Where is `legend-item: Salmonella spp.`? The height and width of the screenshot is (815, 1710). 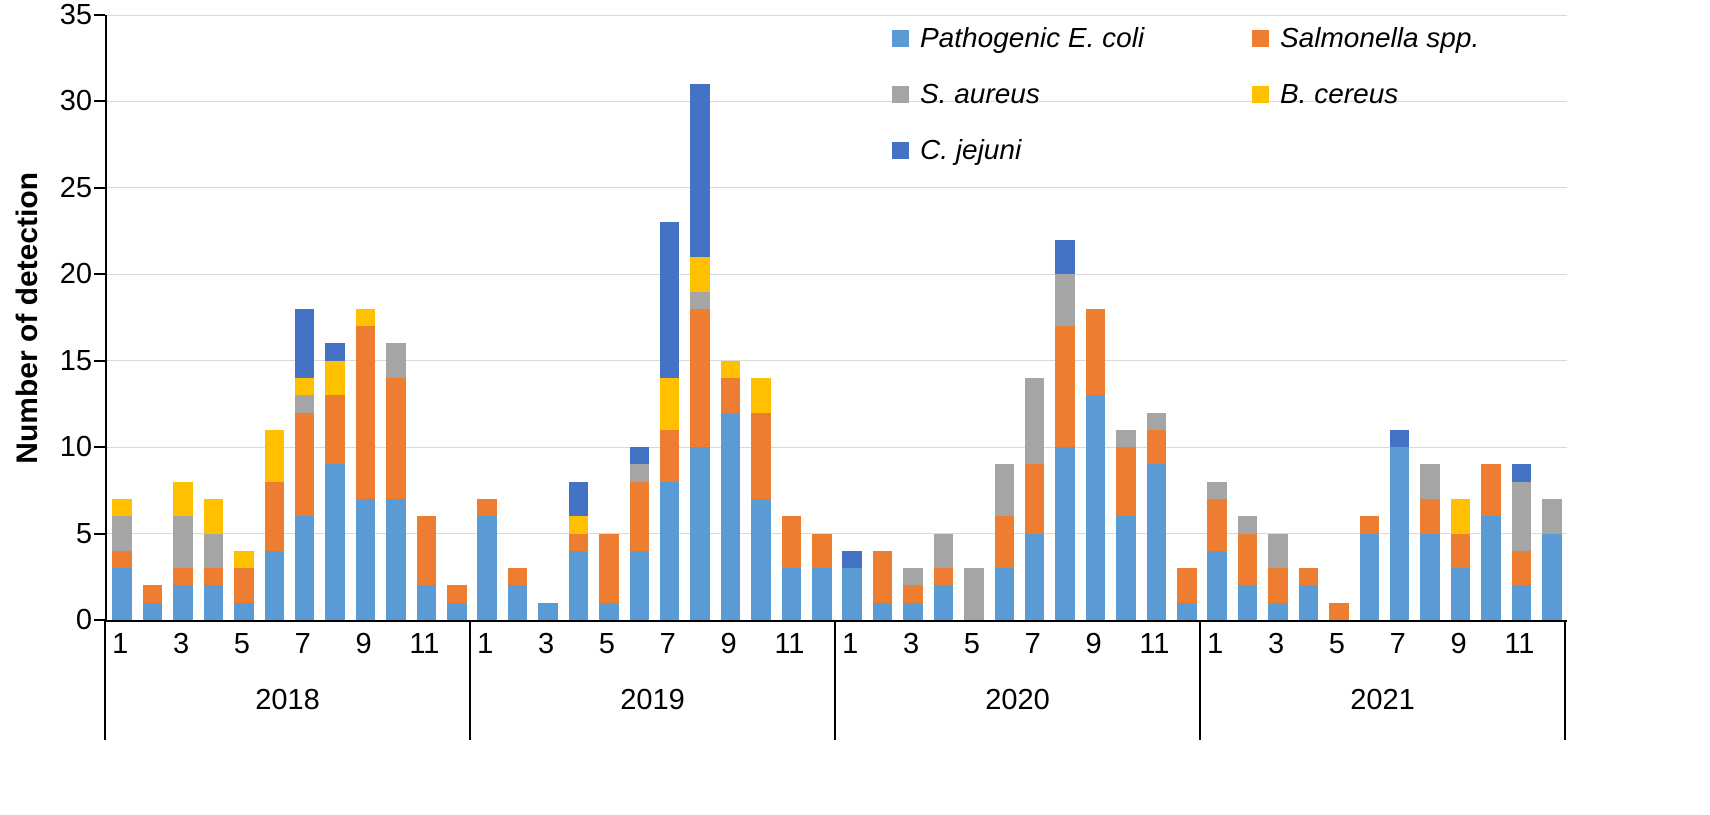 legend-item: Salmonella spp. is located at coordinates (1365, 38).